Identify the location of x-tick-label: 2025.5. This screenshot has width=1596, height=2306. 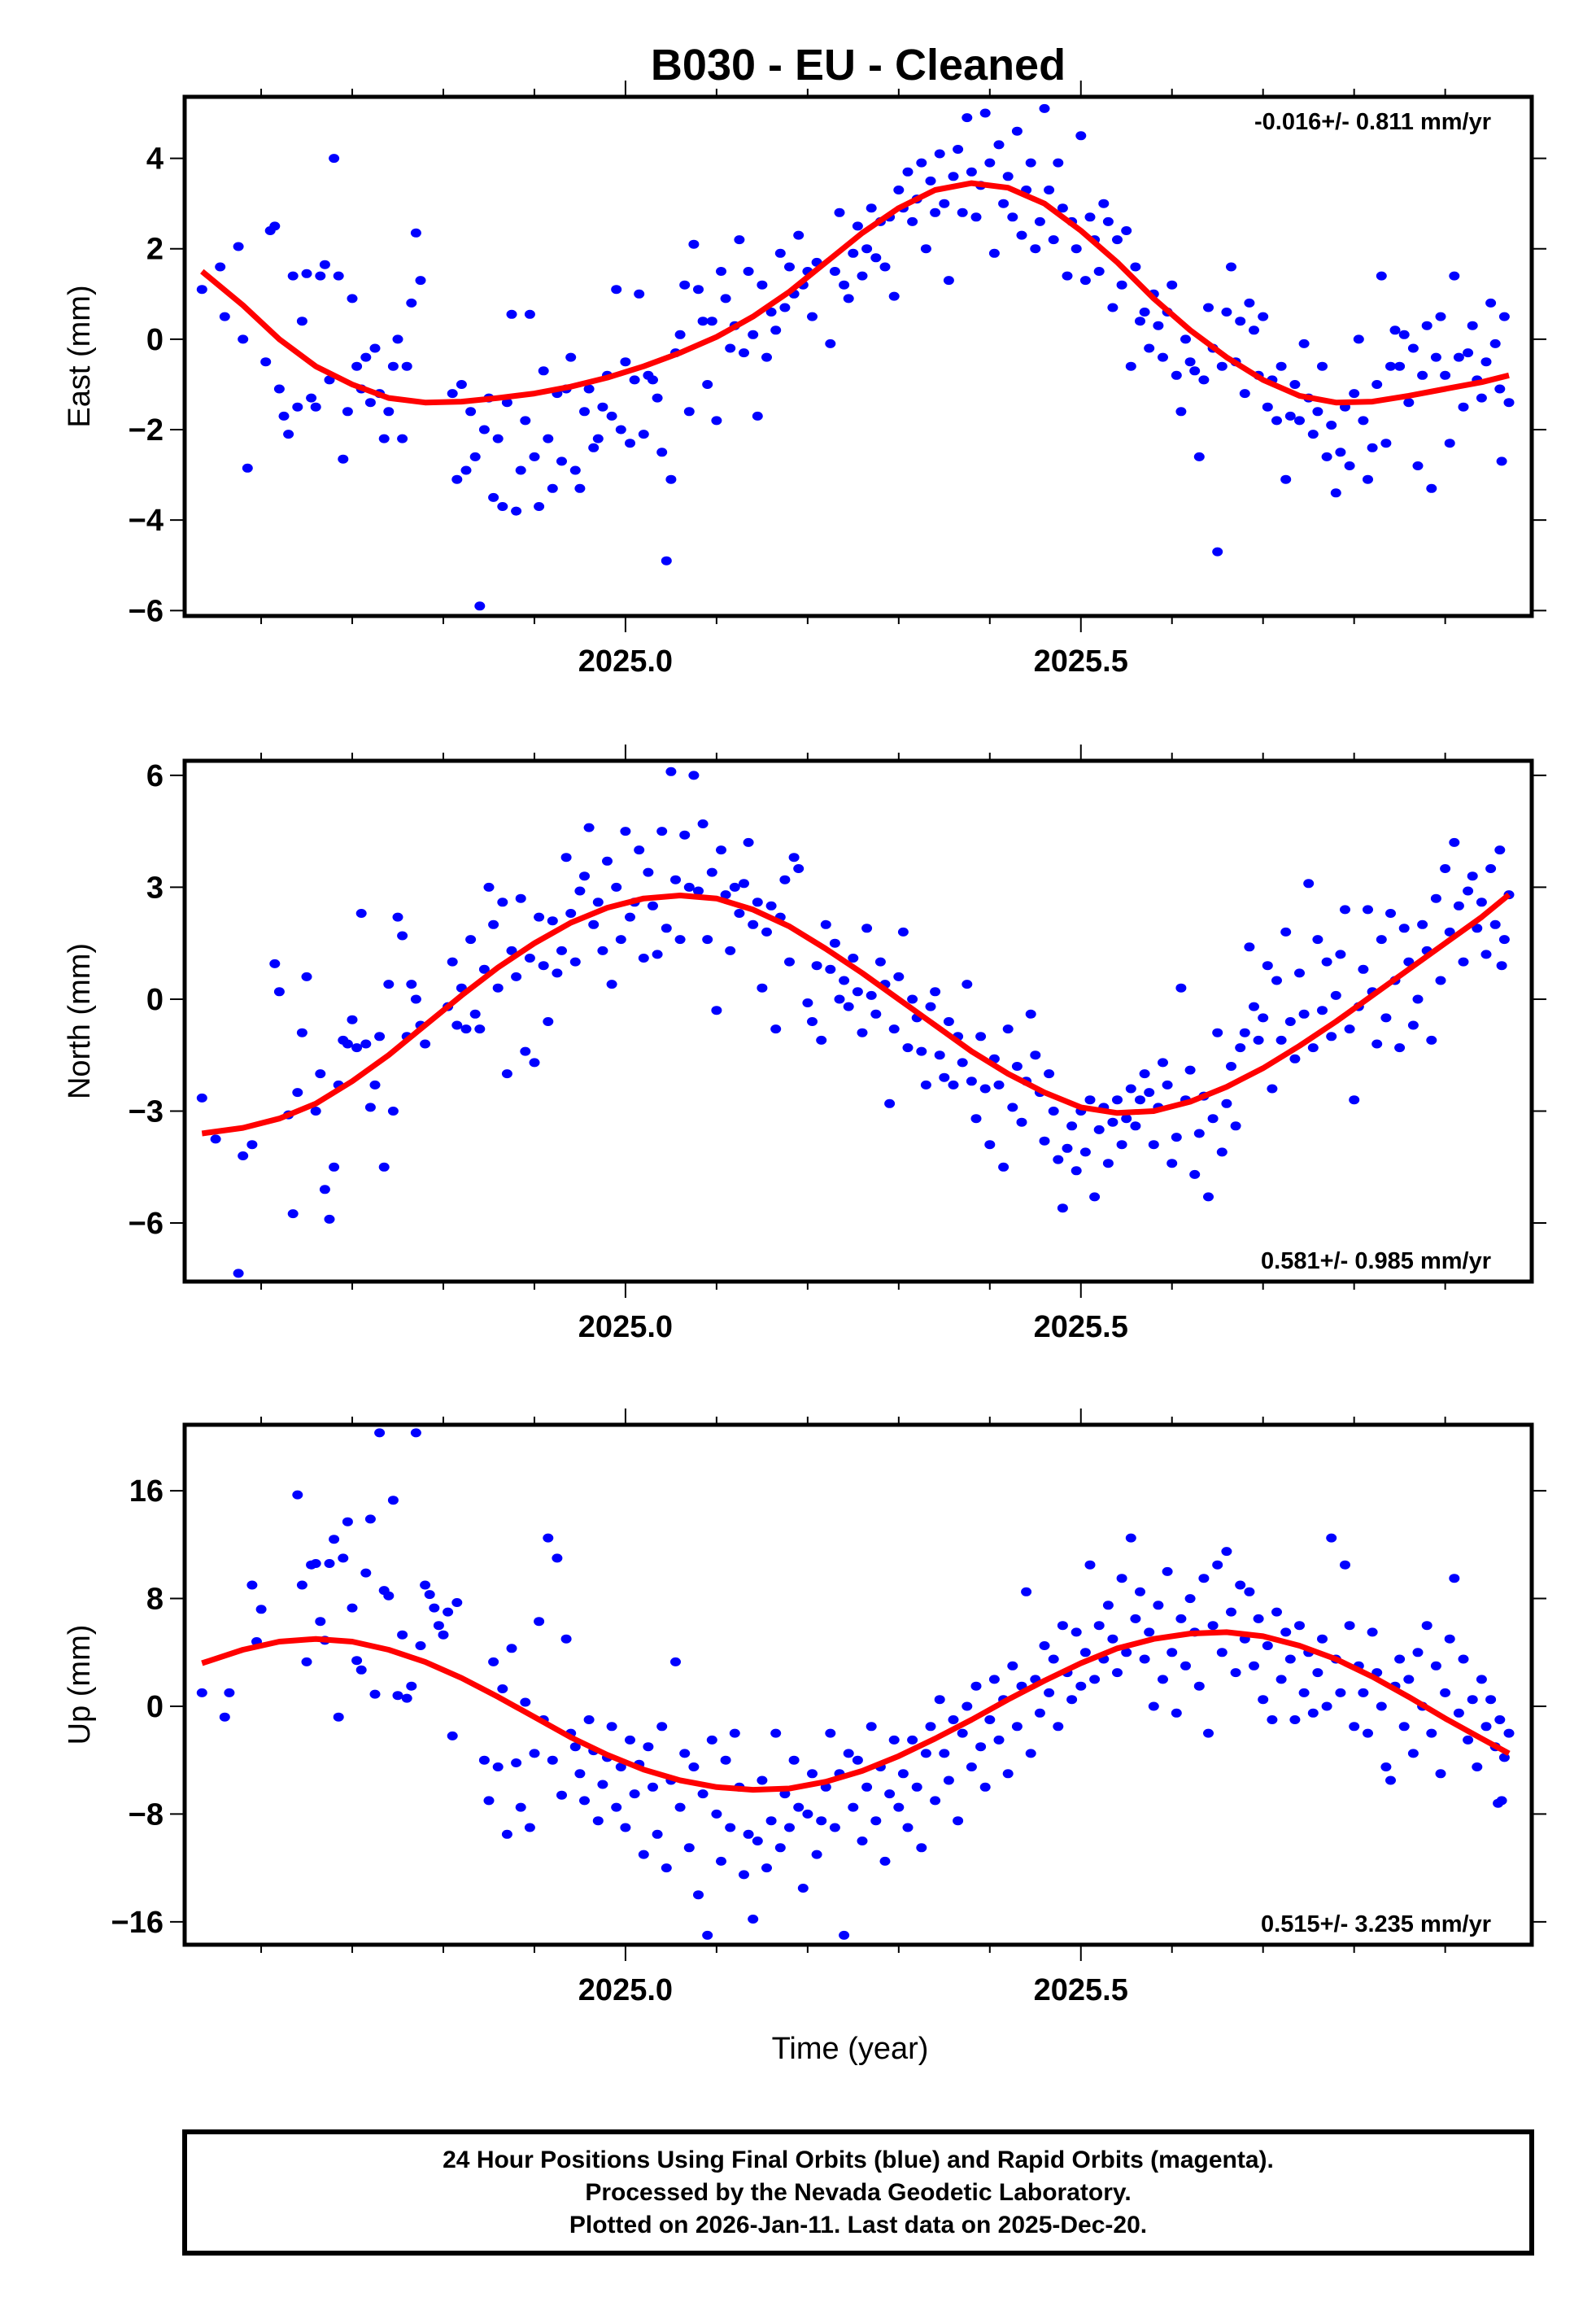
(1081, 1327).